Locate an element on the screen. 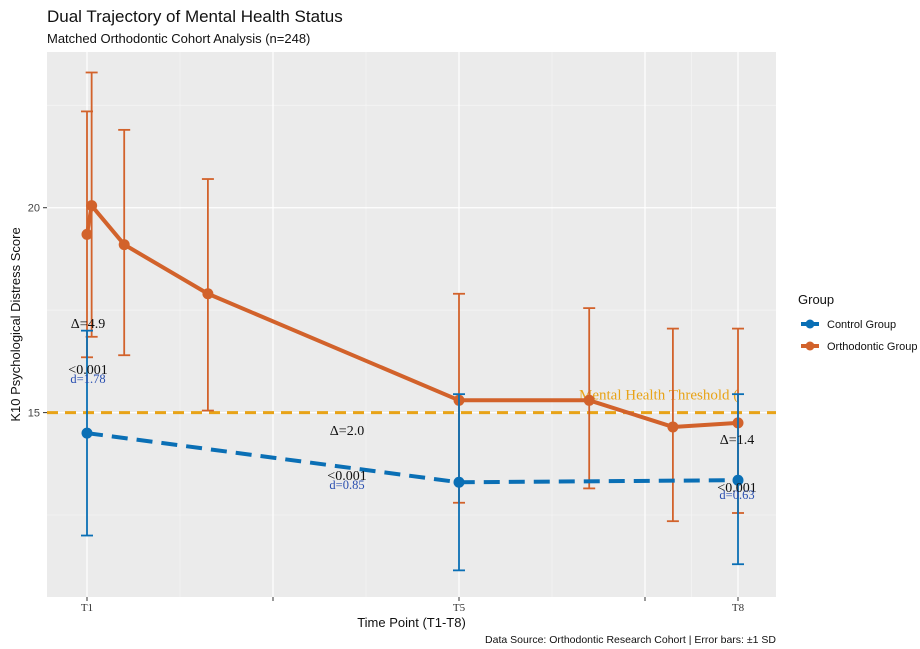 This screenshot has height=649, width=920. legend-item-control-group: Control Group is located at coordinates (848, 325).